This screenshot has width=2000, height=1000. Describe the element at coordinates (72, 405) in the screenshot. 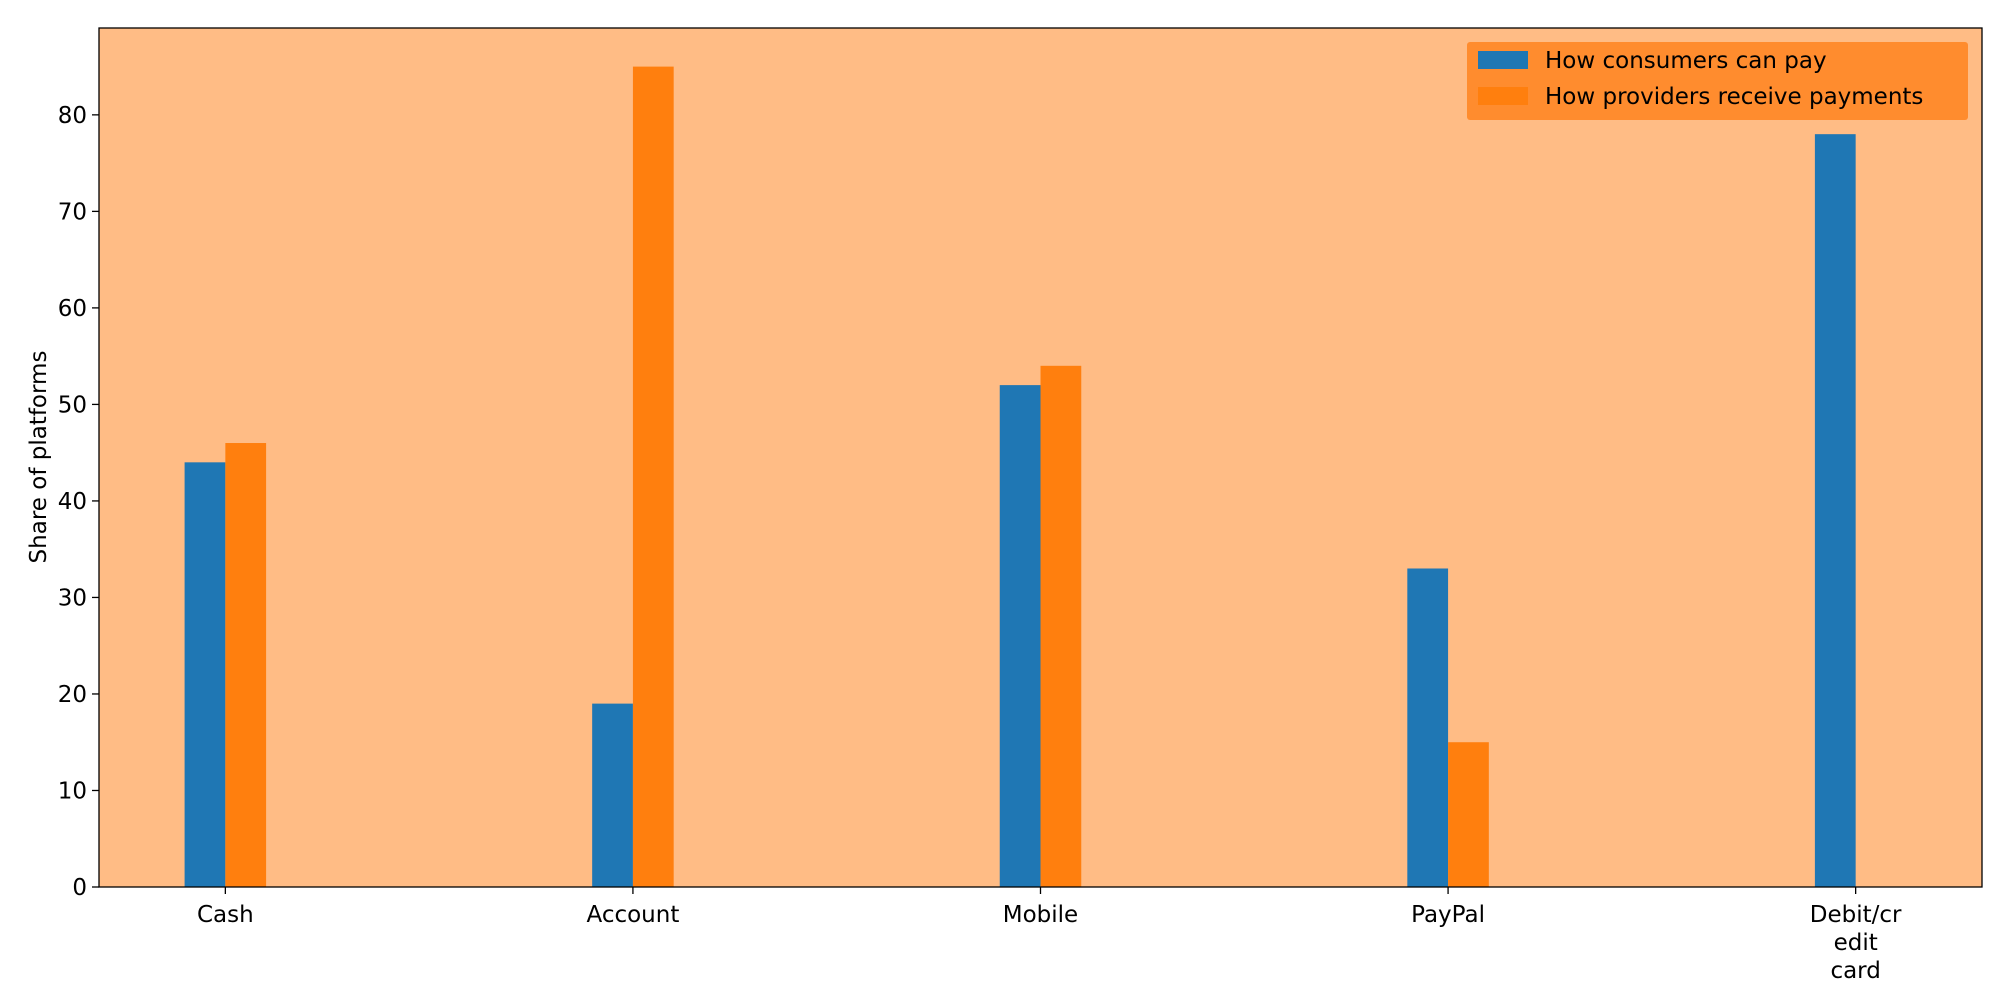

I see `y-tick-label: 50` at that location.